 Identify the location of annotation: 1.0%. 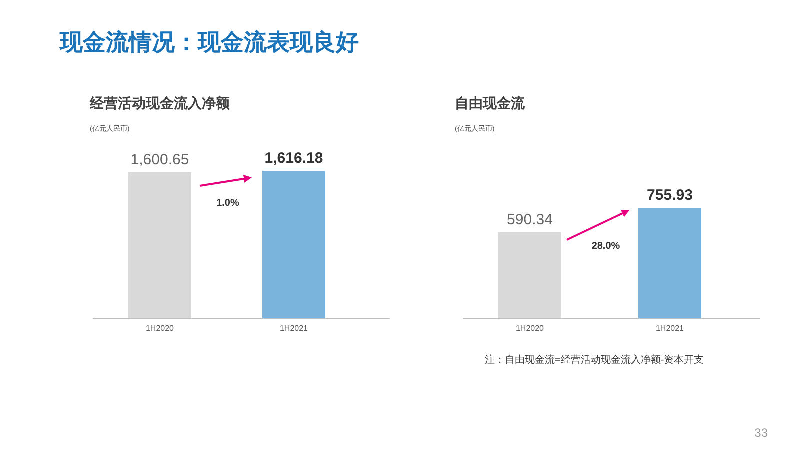
(228, 203).